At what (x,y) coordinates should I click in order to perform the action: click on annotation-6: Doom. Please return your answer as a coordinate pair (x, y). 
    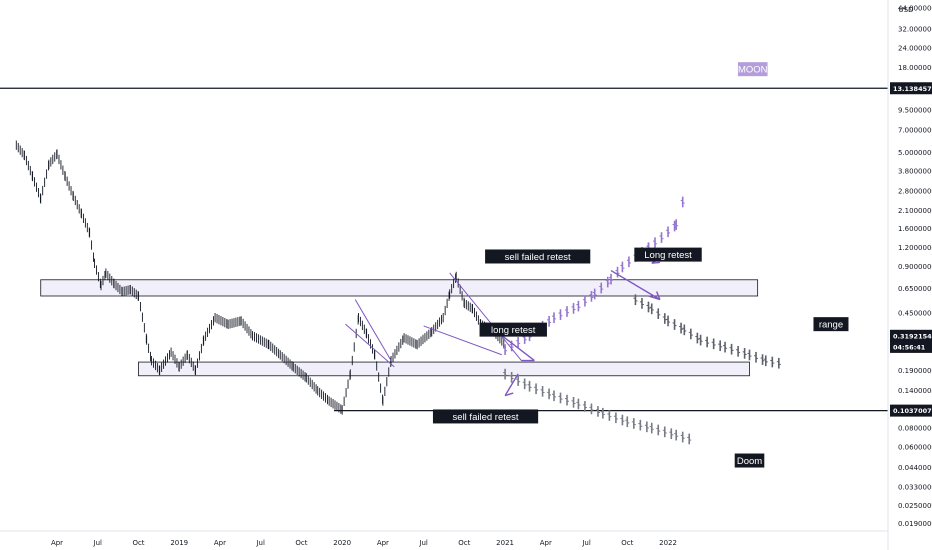
    Looking at the image, I should click on (749, 460).